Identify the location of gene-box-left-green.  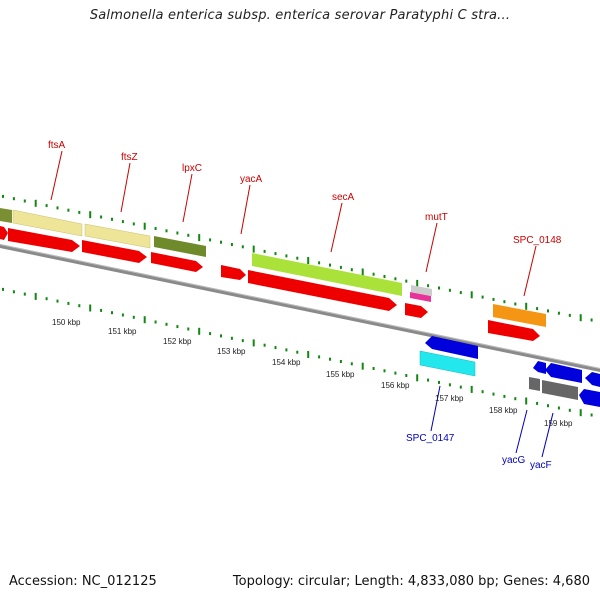
(6, 215).